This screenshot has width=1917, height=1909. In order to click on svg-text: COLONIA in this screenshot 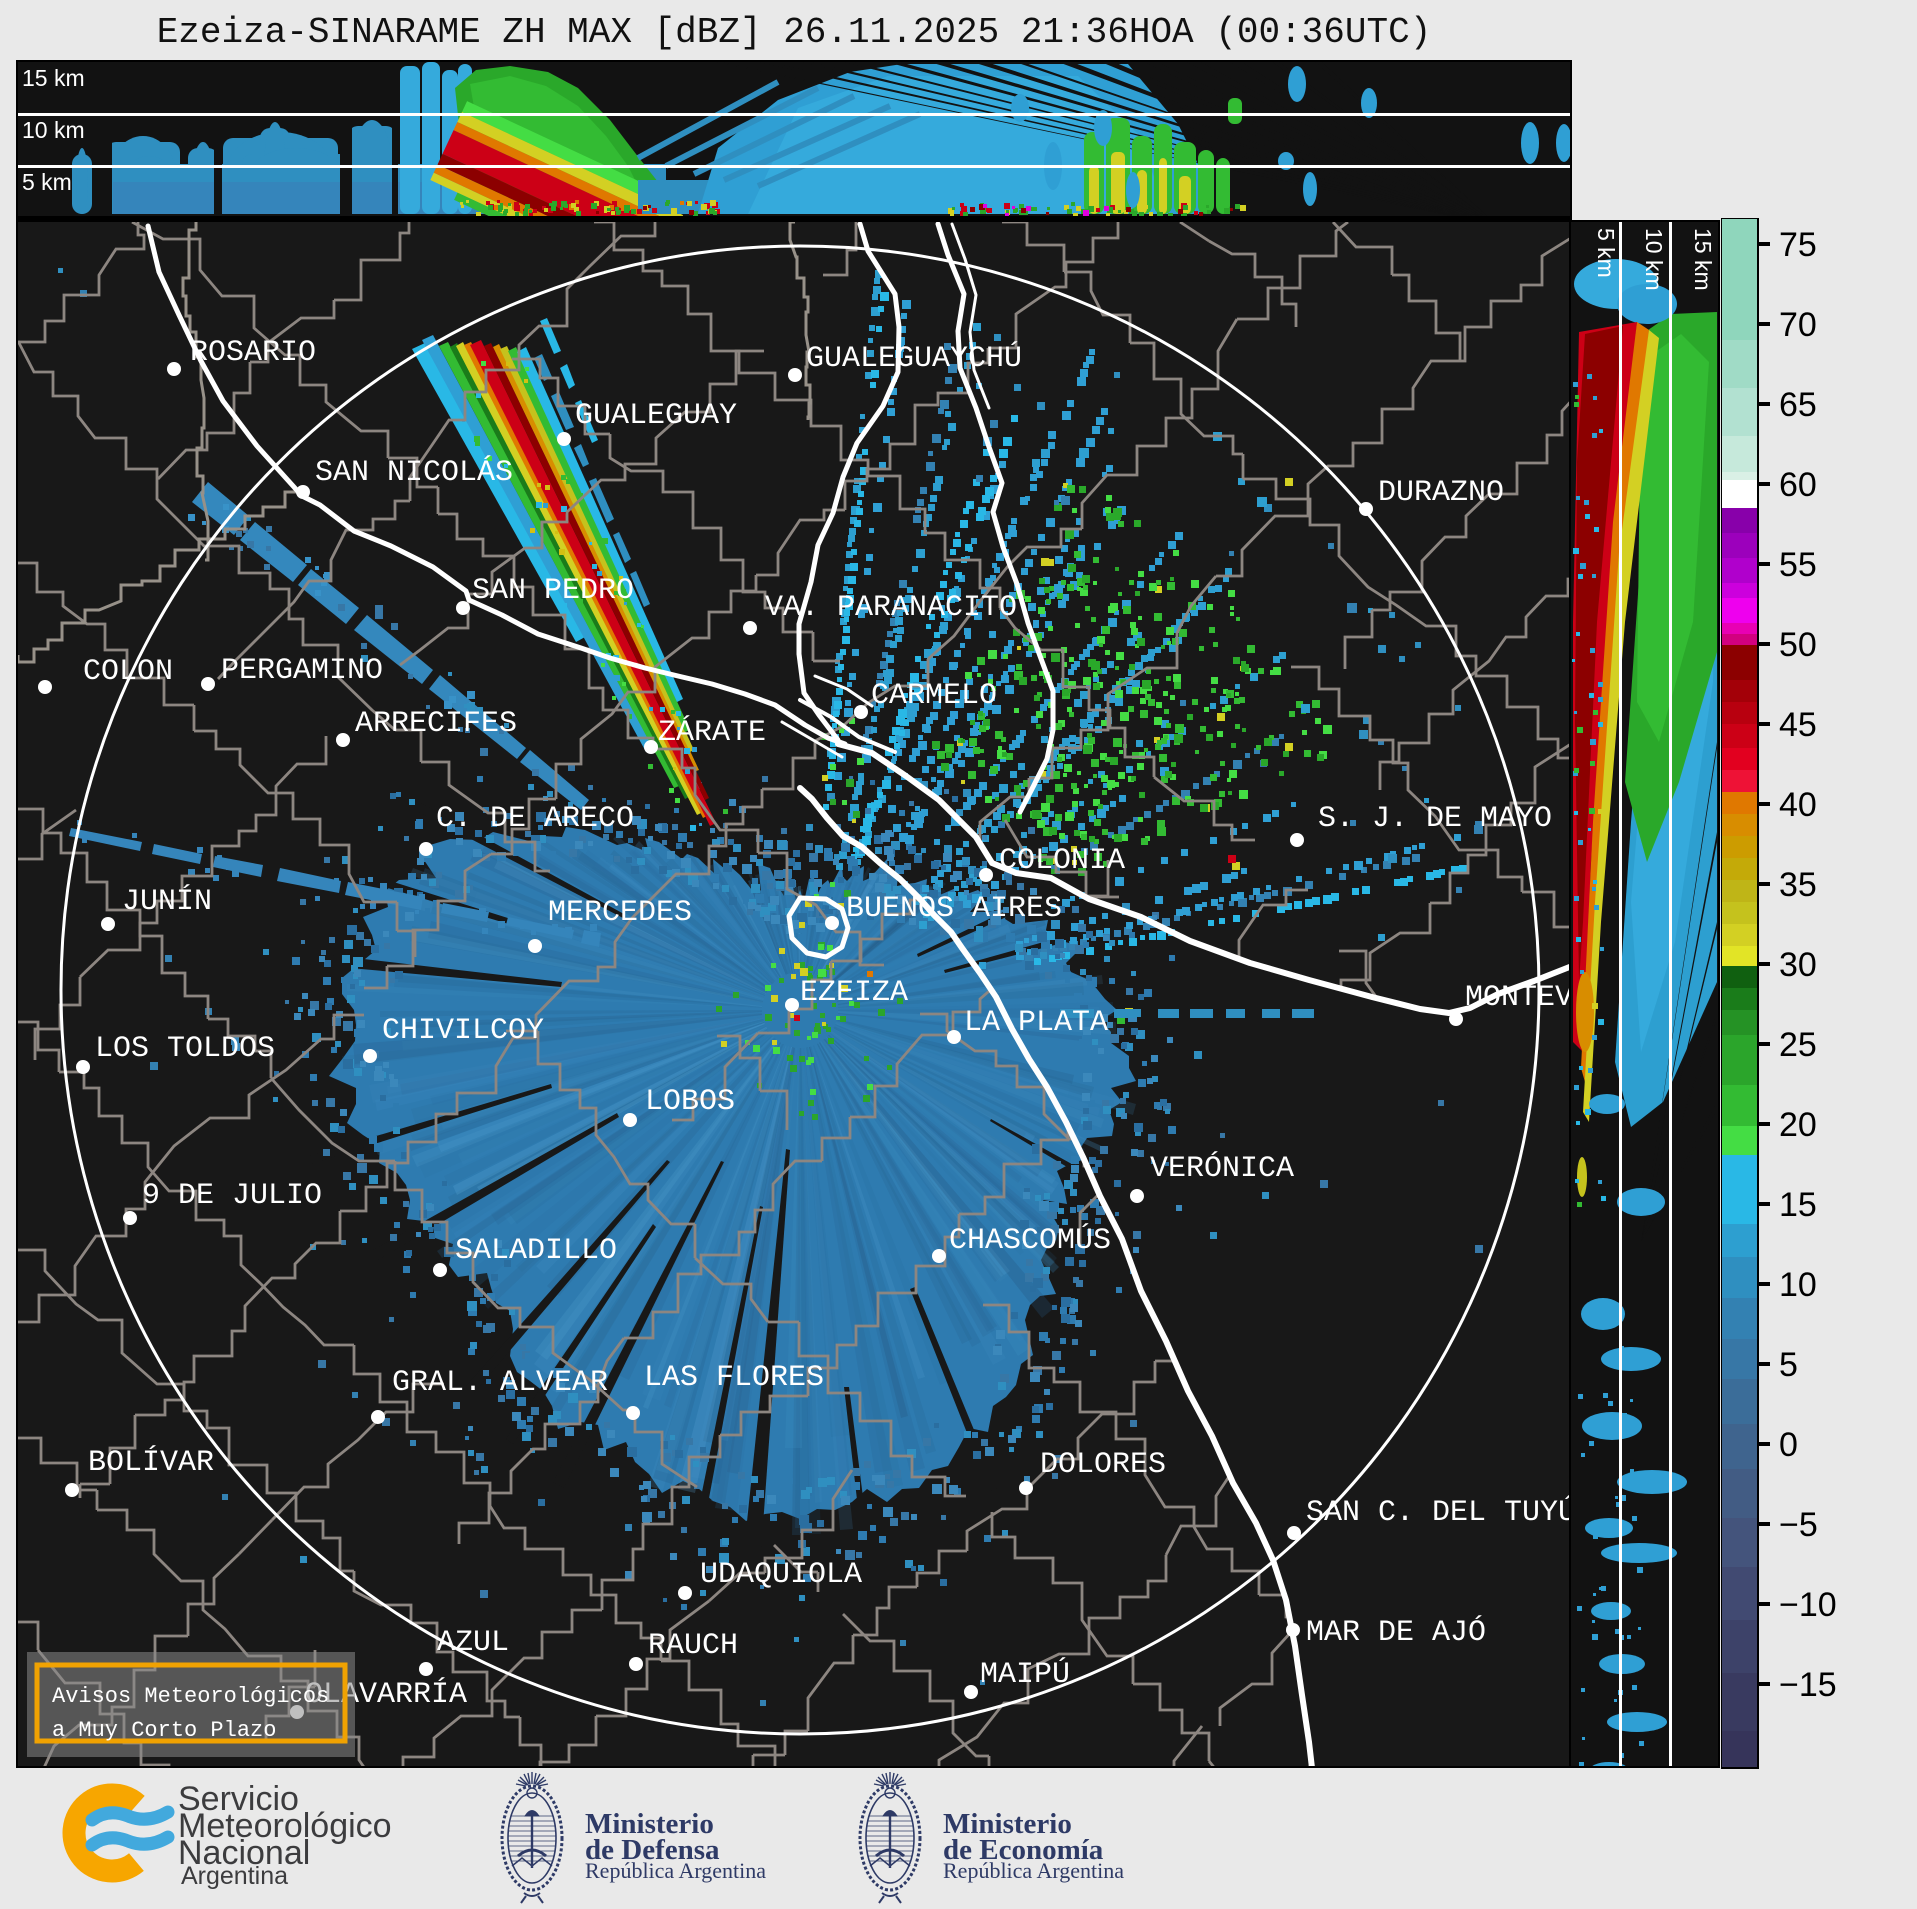, I will do `click(1062, 861)`.